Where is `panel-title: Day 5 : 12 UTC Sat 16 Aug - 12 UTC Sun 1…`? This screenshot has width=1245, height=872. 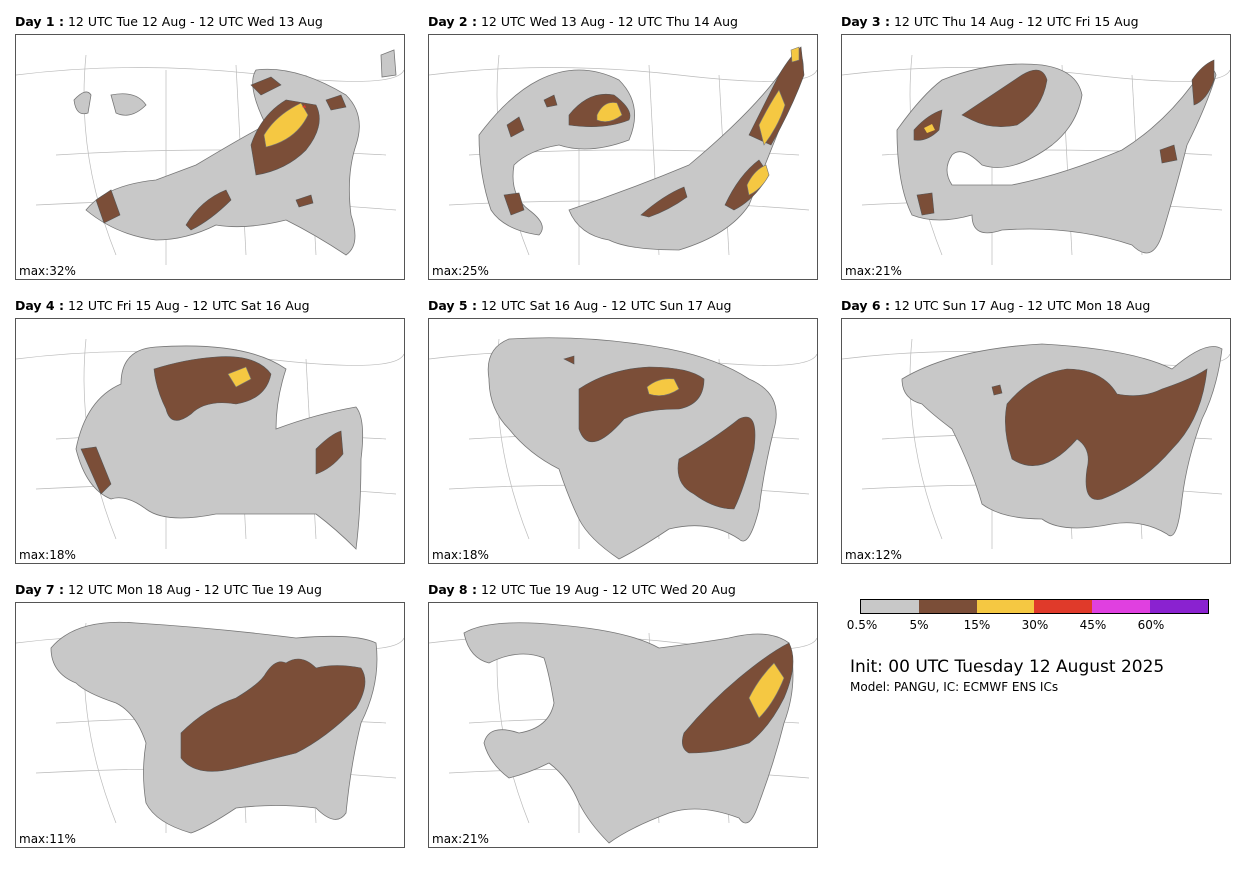 panel-title: Day 5 : 12 UTC Sat 16 Aug - 12 UTC Sun 1… is located at coordinates (623, 306).